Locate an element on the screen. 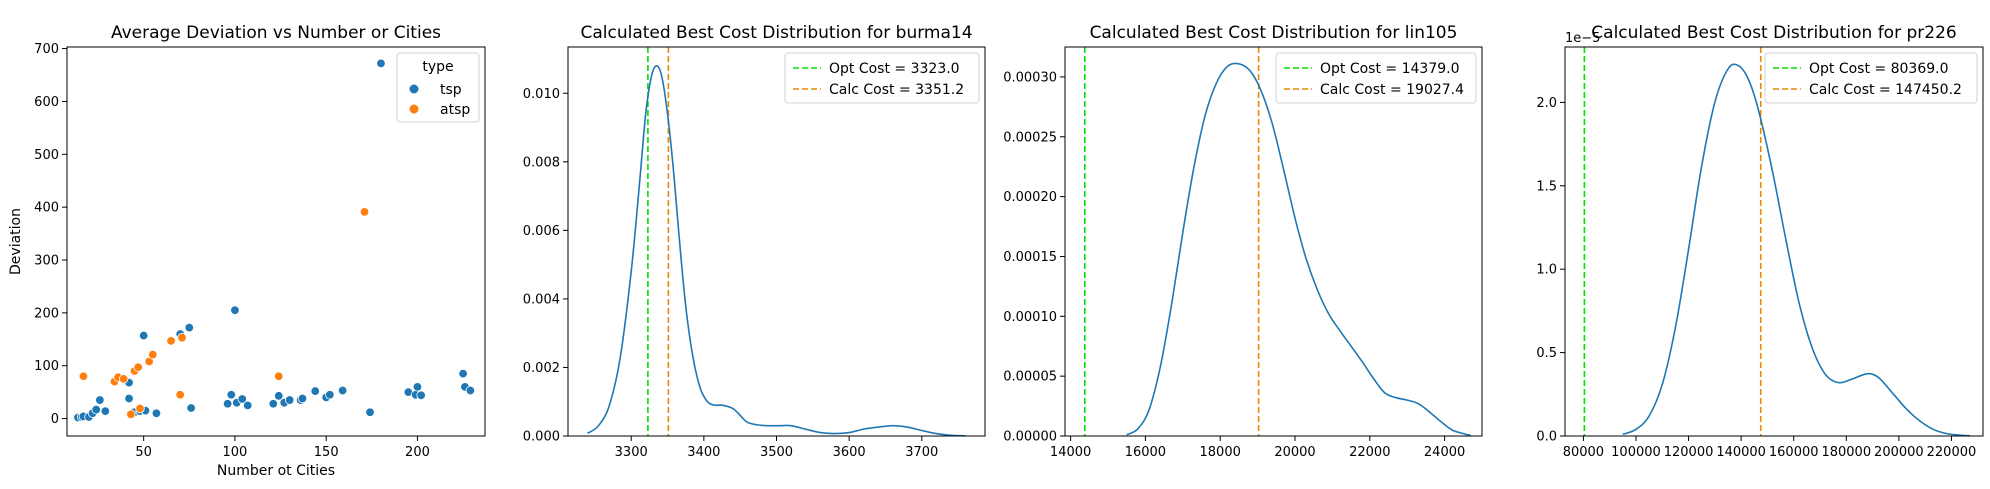 Image resolution: width=1990 pixels, height=489 pixels. panel-1-title: Average Deviation vs Number or Cities is located at coordinates (276, 33).